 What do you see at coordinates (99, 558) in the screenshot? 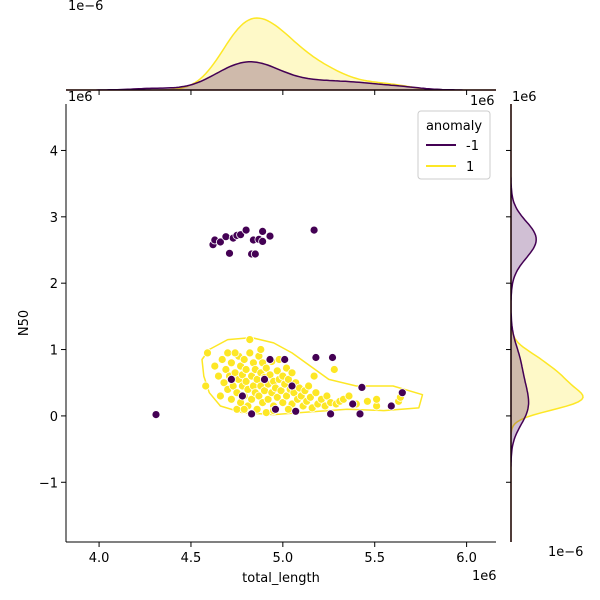
I see `x-tick-label: 4.0` at bounding box center [99, 558].